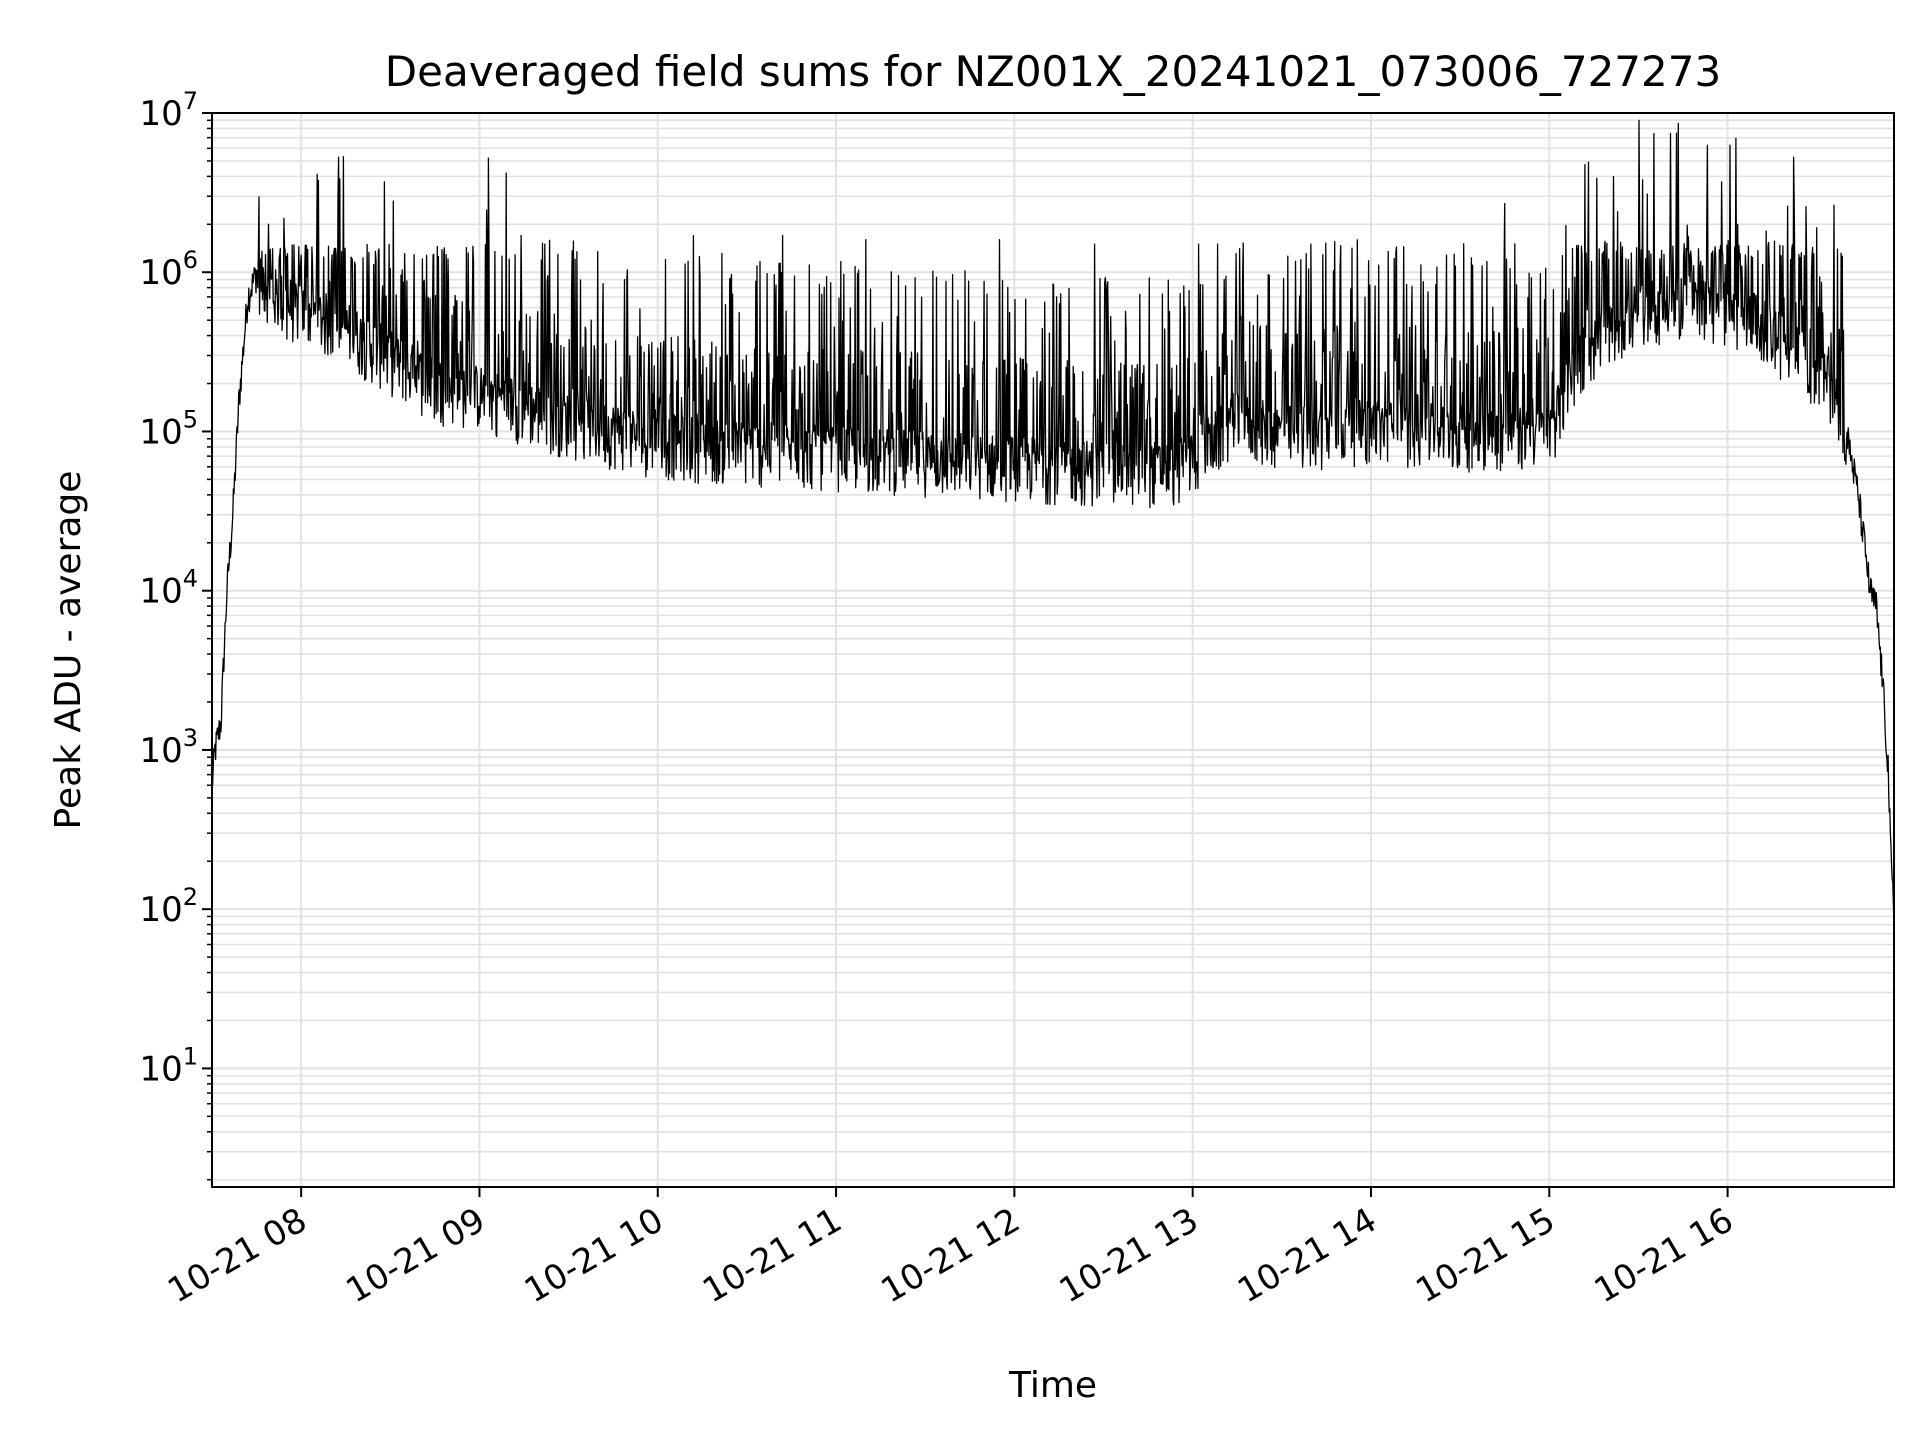  I want to click on y-tick-label: 10⁴, so click(168, 588).